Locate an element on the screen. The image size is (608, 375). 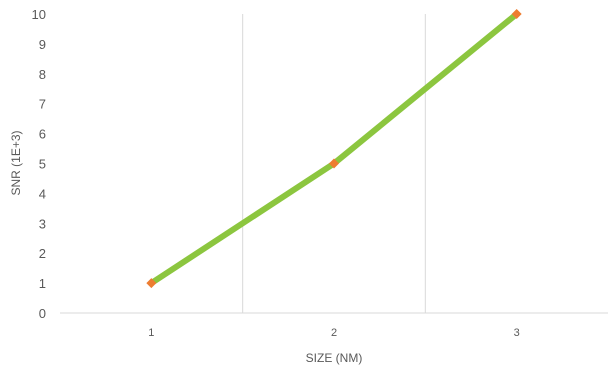
y-tick-label: 7 is located at coordinates (42, 104).